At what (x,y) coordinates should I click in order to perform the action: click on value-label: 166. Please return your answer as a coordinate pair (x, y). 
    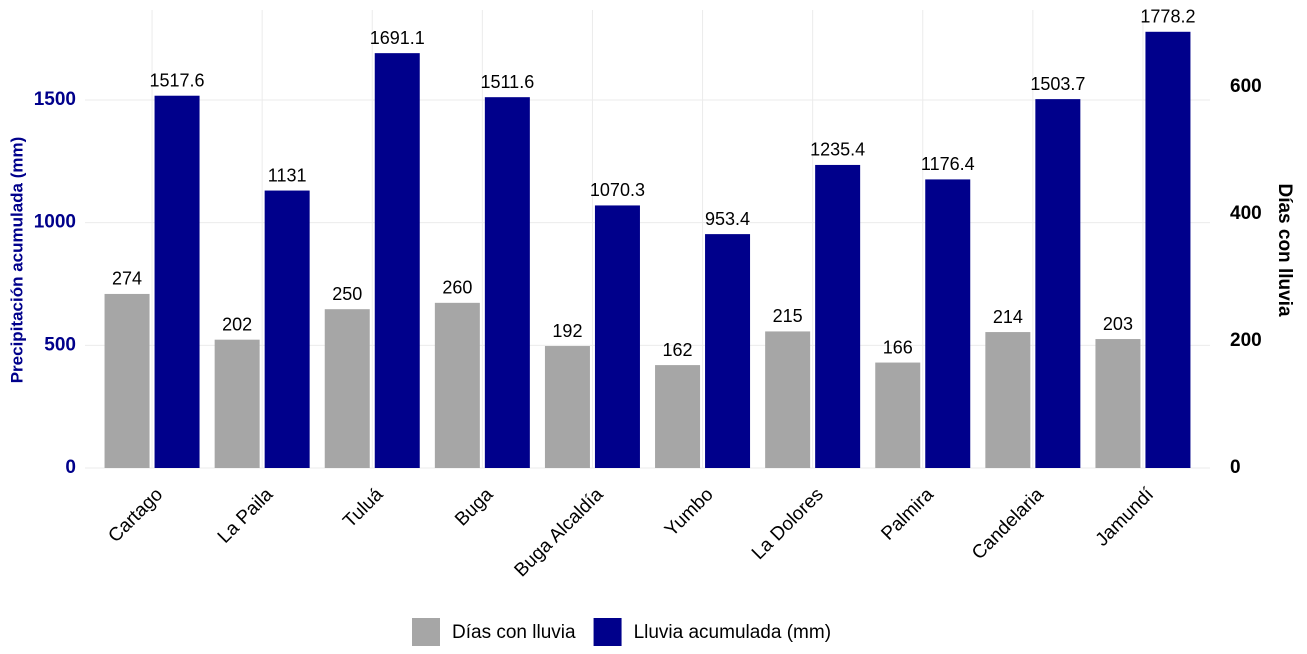
    Looking at the image, I should click on (898, 347).